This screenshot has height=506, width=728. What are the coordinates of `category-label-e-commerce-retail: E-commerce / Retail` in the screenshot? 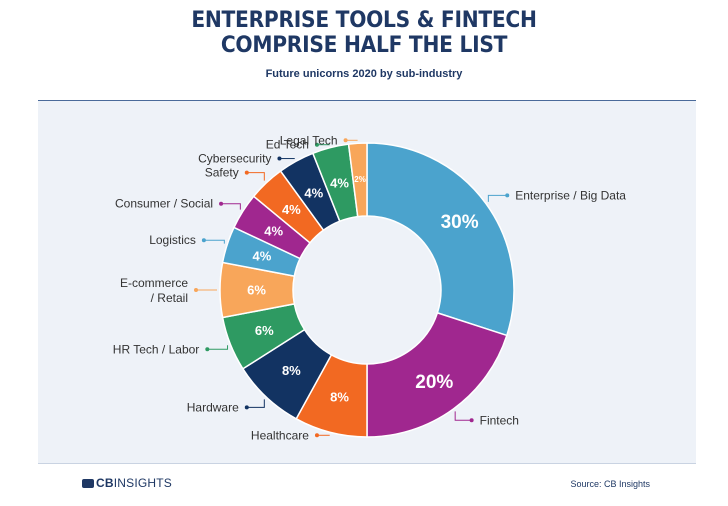 It's located at (154, 290).